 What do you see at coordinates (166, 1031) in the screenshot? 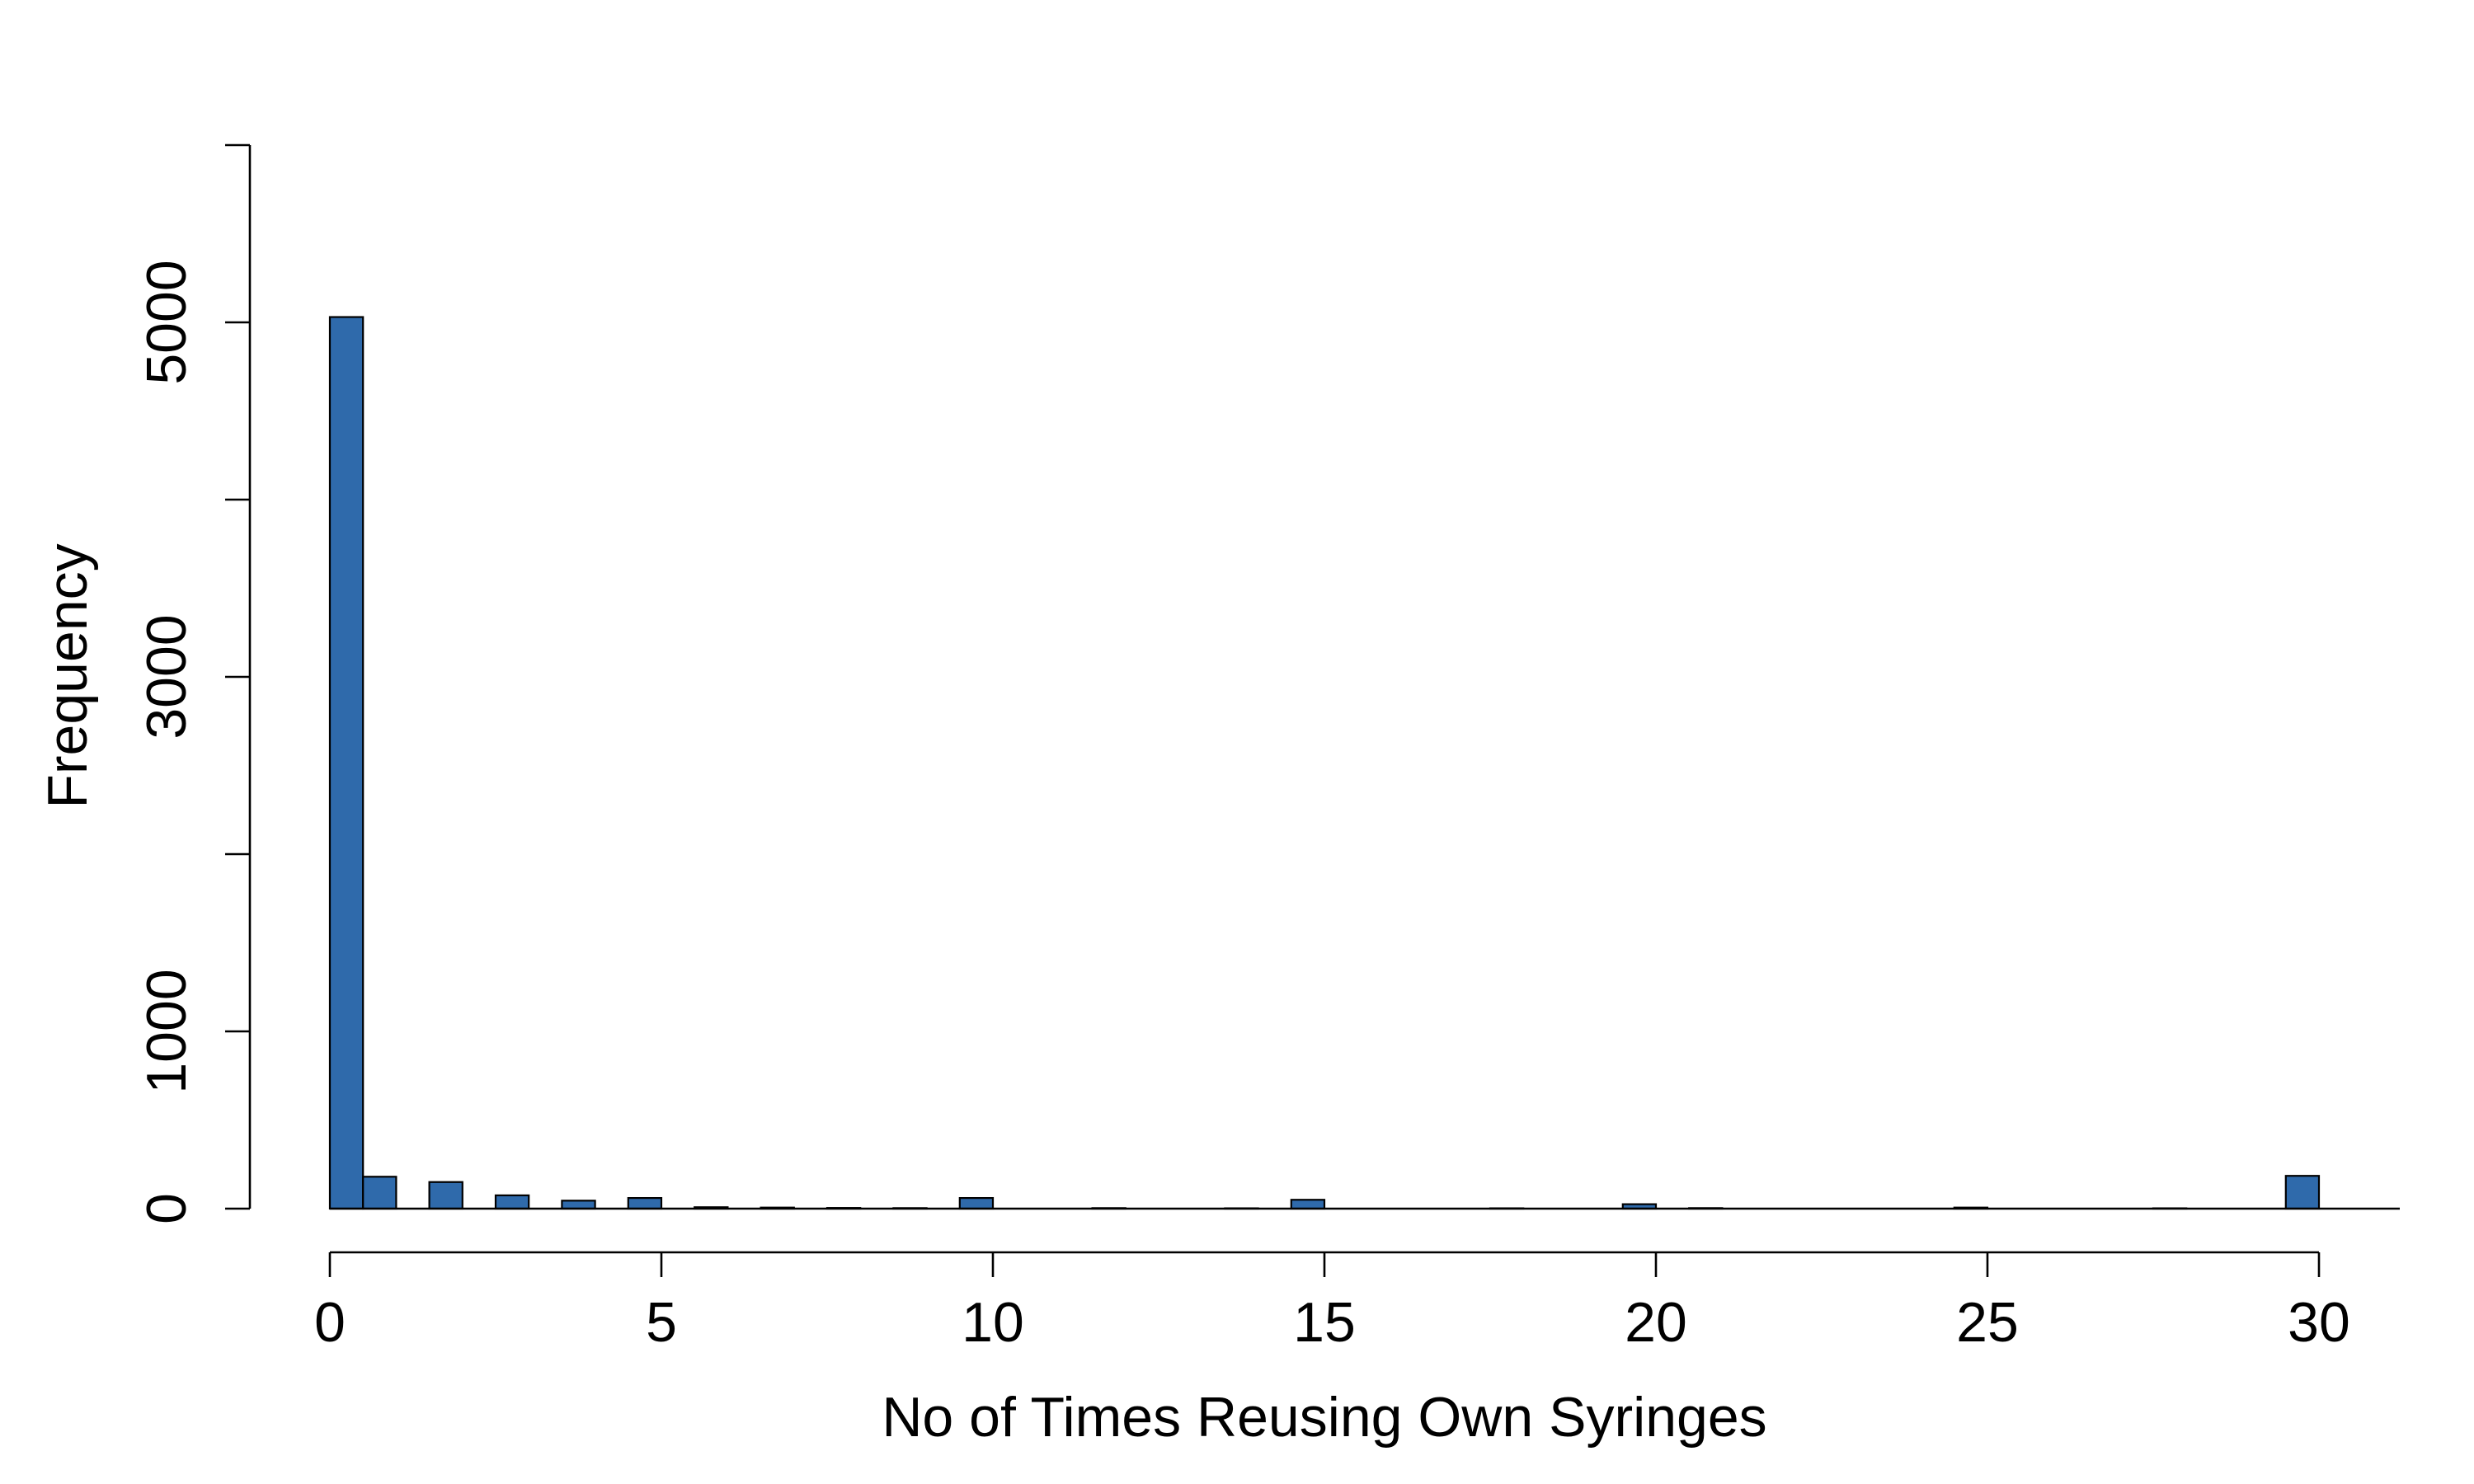
I see `y-tick-label: 1000` at bounding box center [166, 1031].